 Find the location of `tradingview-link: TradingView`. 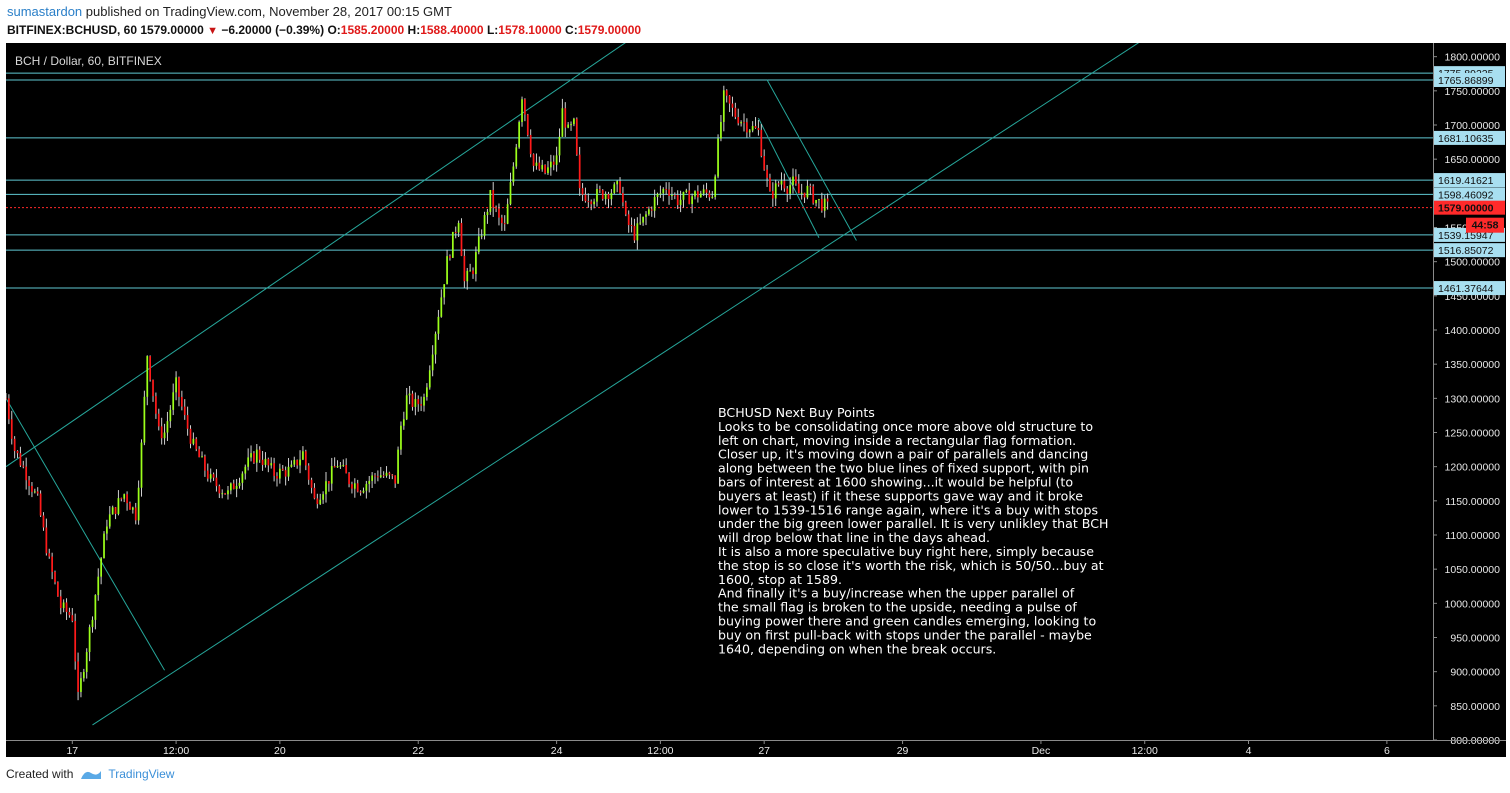

tradingview-link: TradingView is located at coordinates (126, 774).